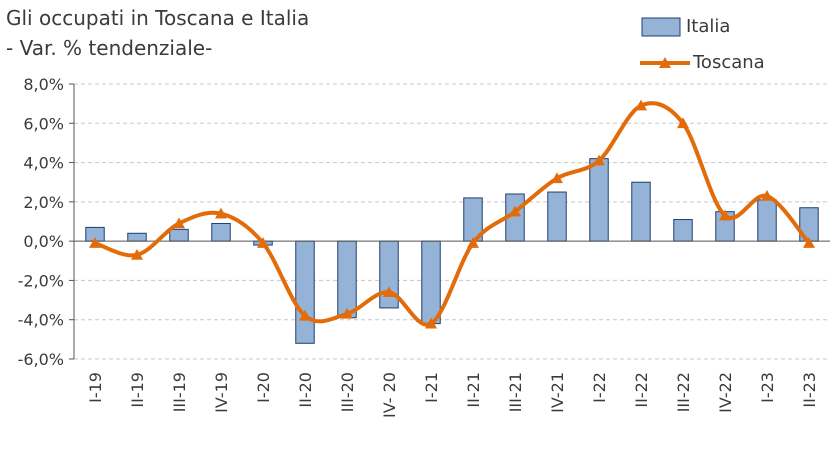 This screenshot has width=833, height=459. What do you see at coordinates (641, 390) in the screenshot?
I see `x-tick-label: II-22` at bounding box center [641, 390].